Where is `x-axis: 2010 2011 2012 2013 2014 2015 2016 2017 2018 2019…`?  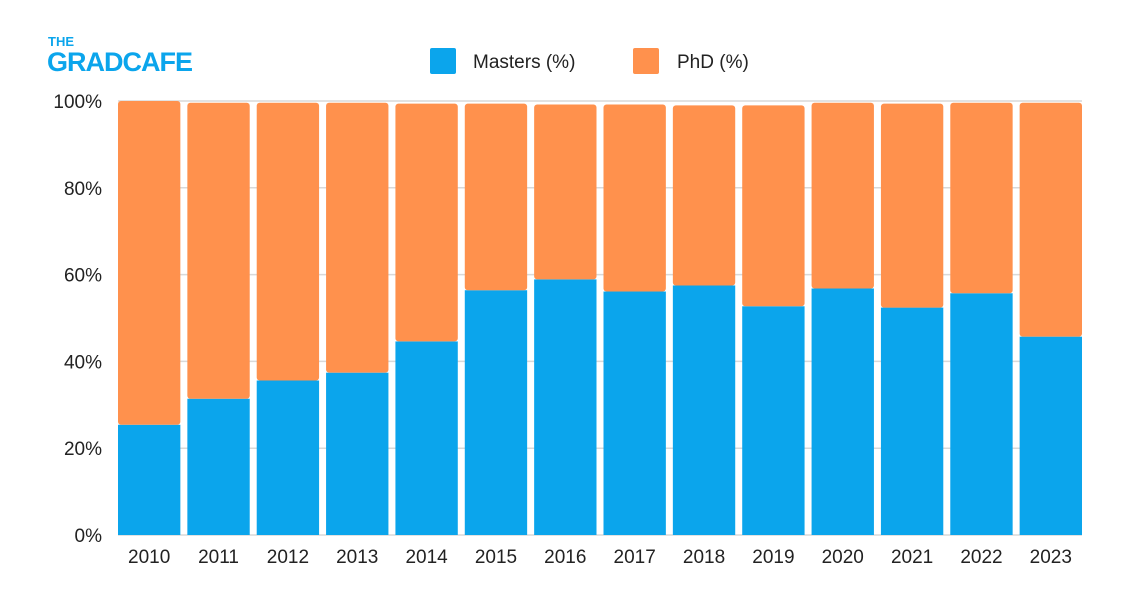
x-axis: 2010 2011 2012 2013 2014 2015 2016 2017 2018 2019… is located at coordinates (600, 557).